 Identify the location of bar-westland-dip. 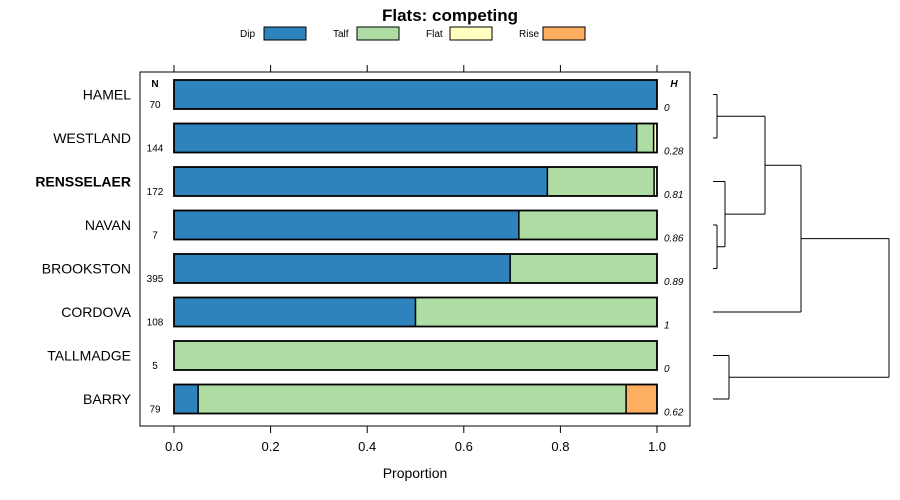
(405, 138).